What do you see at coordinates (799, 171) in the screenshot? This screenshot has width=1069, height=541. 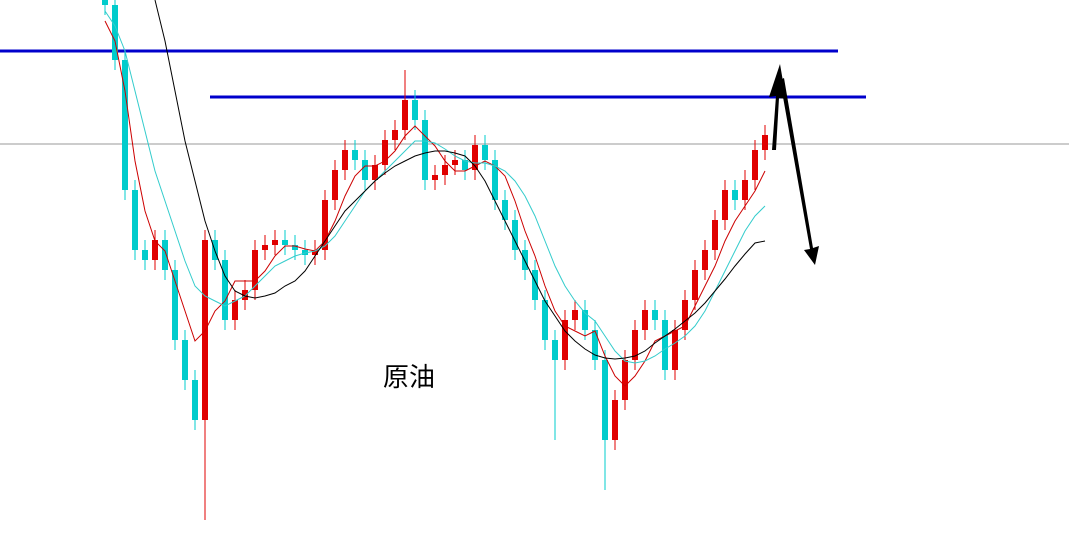 I see `arrow-down` at bounding box center [799, 171].